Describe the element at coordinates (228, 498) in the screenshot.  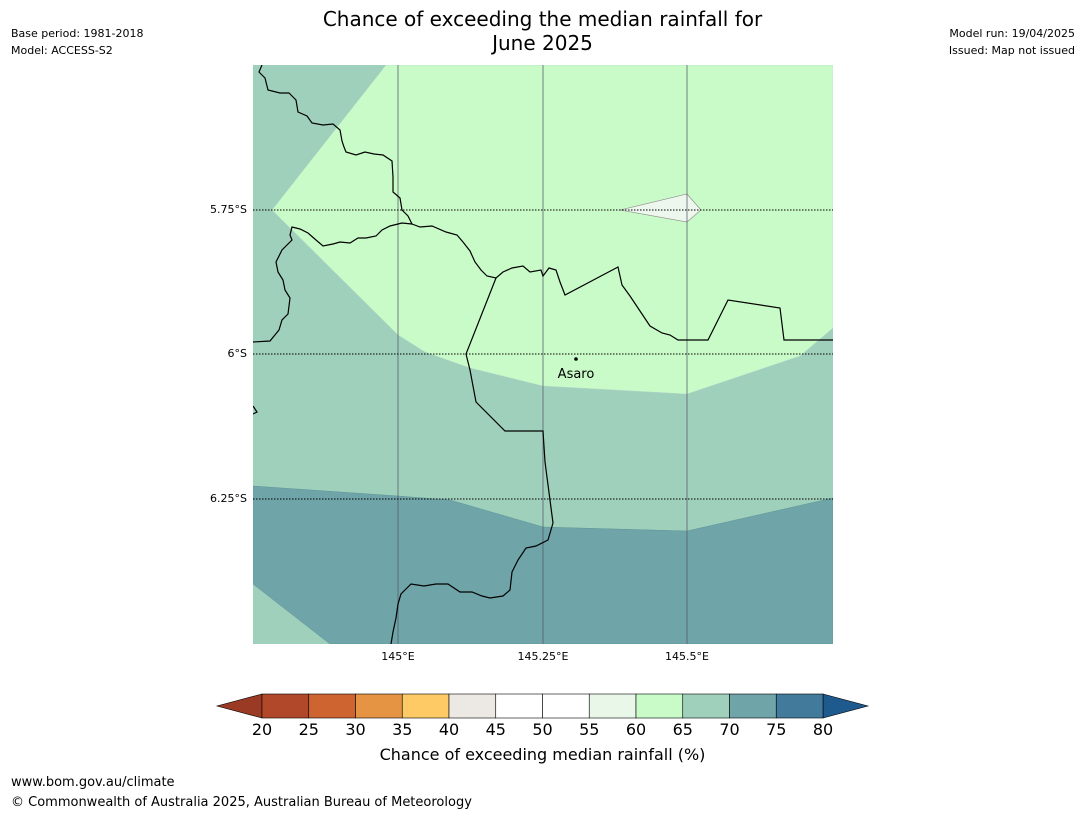
I see `lat-label-6-25: 6.25°S` at that location.